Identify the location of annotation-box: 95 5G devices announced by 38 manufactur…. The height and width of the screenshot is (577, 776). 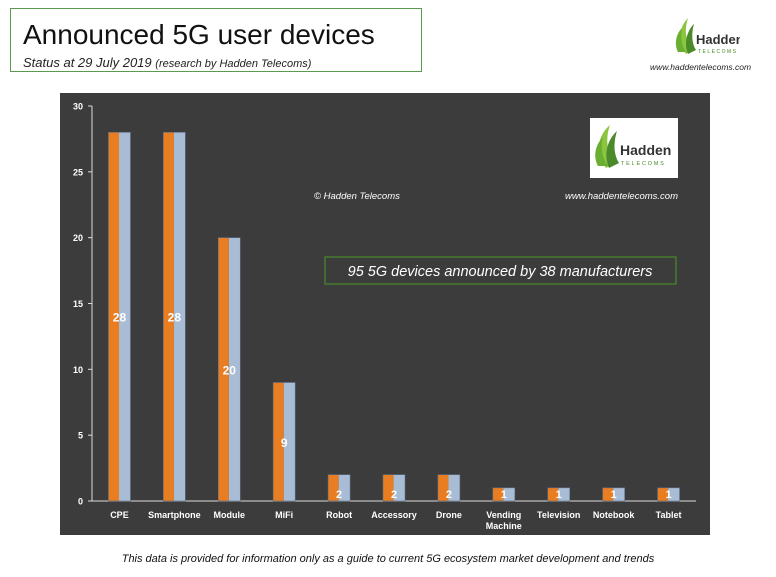
(500, 270).